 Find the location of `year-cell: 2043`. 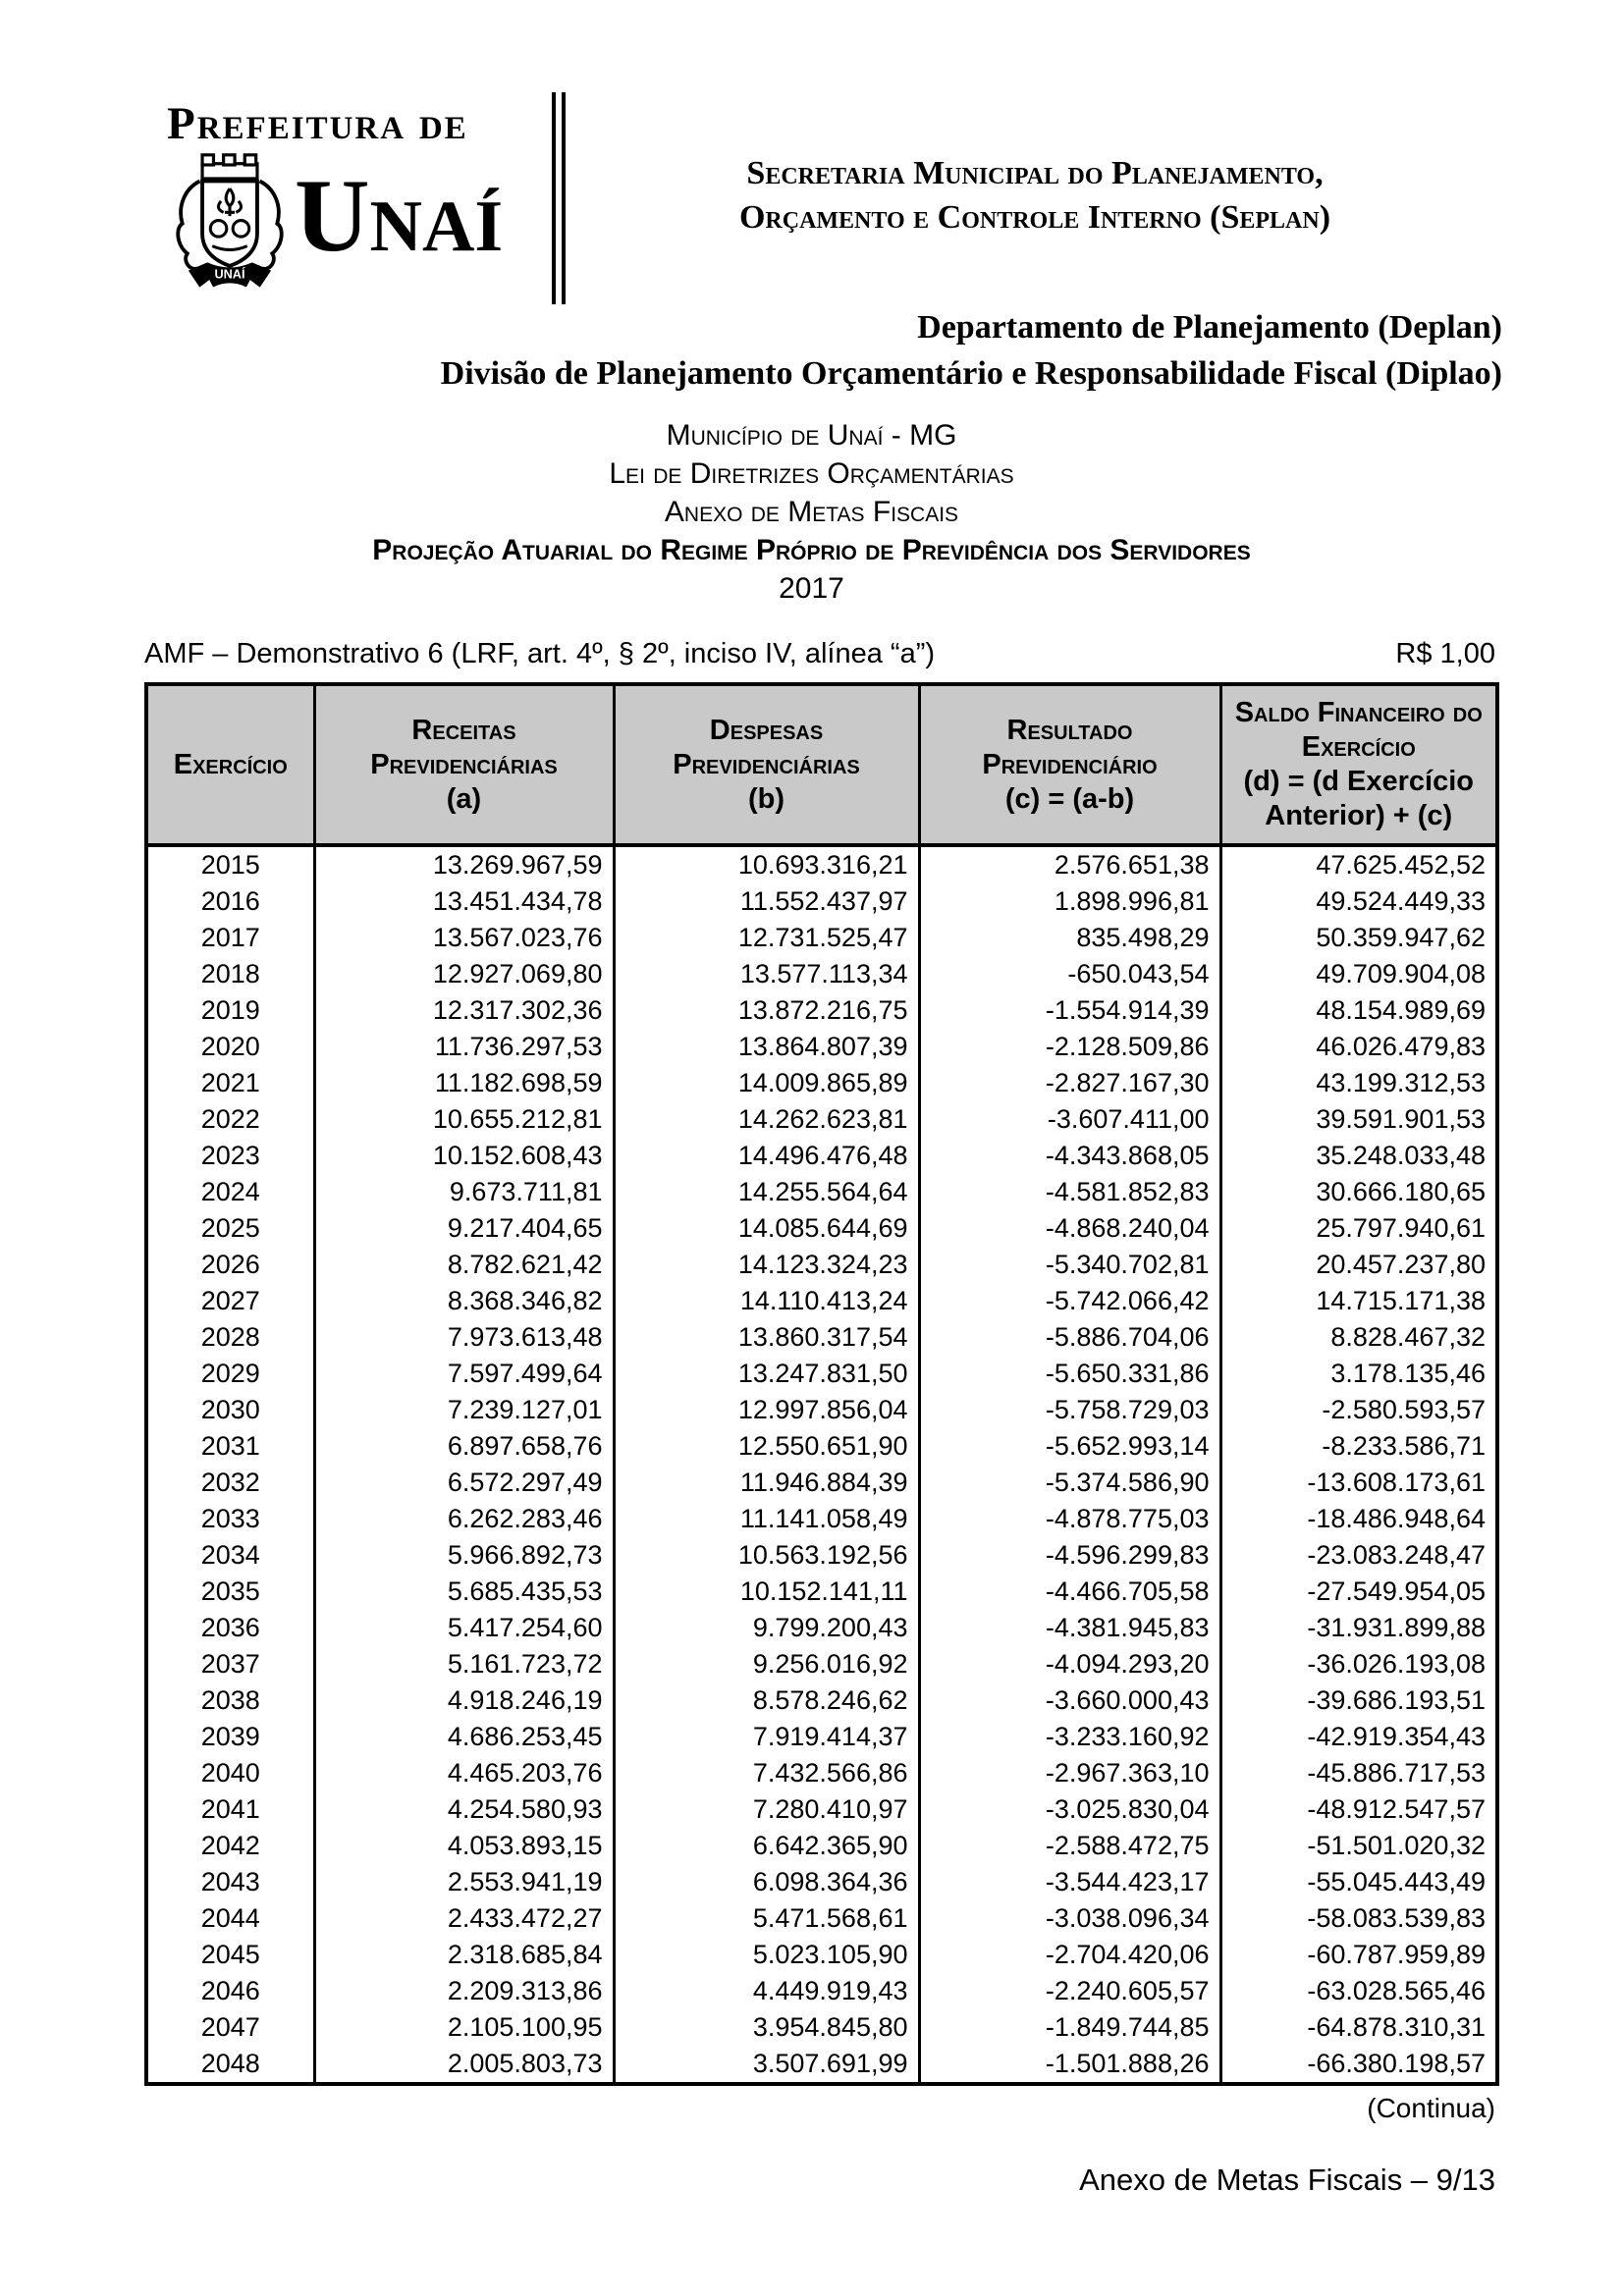

year-cell: 2043 is located at coordinates (230, 1882).